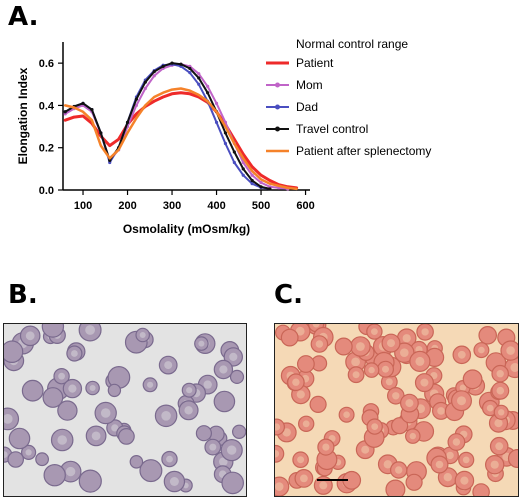  Describe the element at coordinates (83, 206) in the screenshot. I see `x-tick-label: 100` at that location.